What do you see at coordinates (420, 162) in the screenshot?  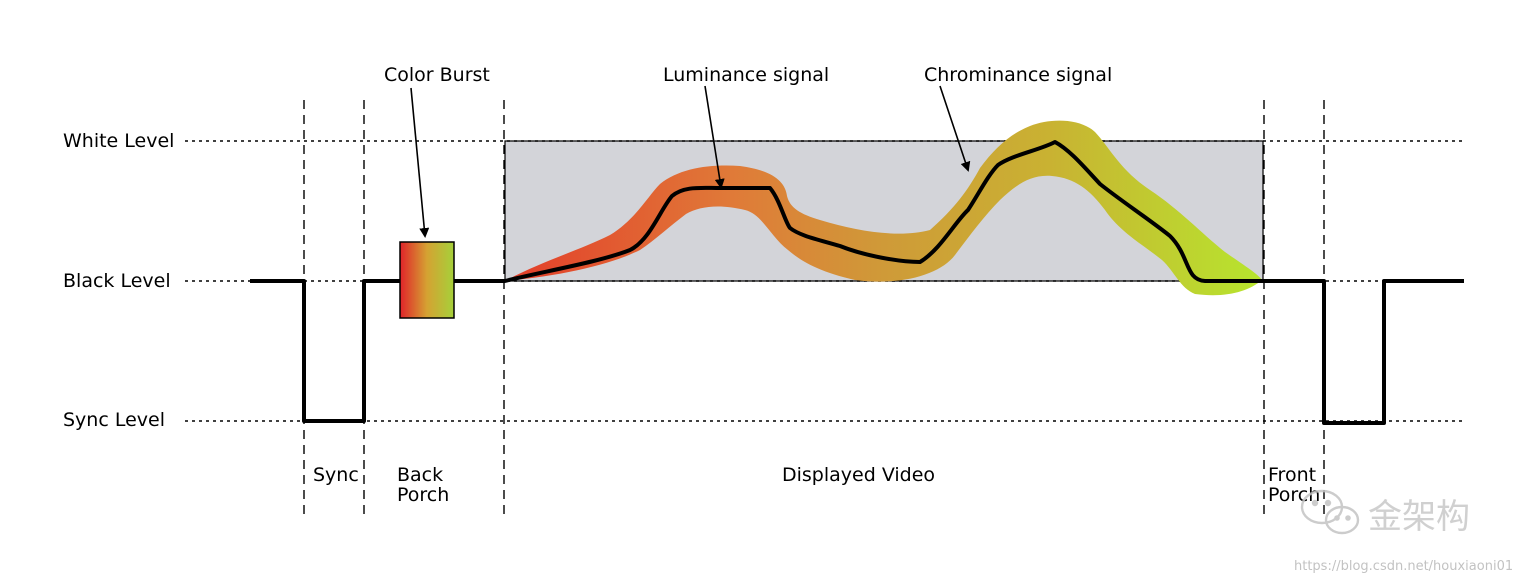 I see `color-burst-arrow` at bounding box center [420, 162].